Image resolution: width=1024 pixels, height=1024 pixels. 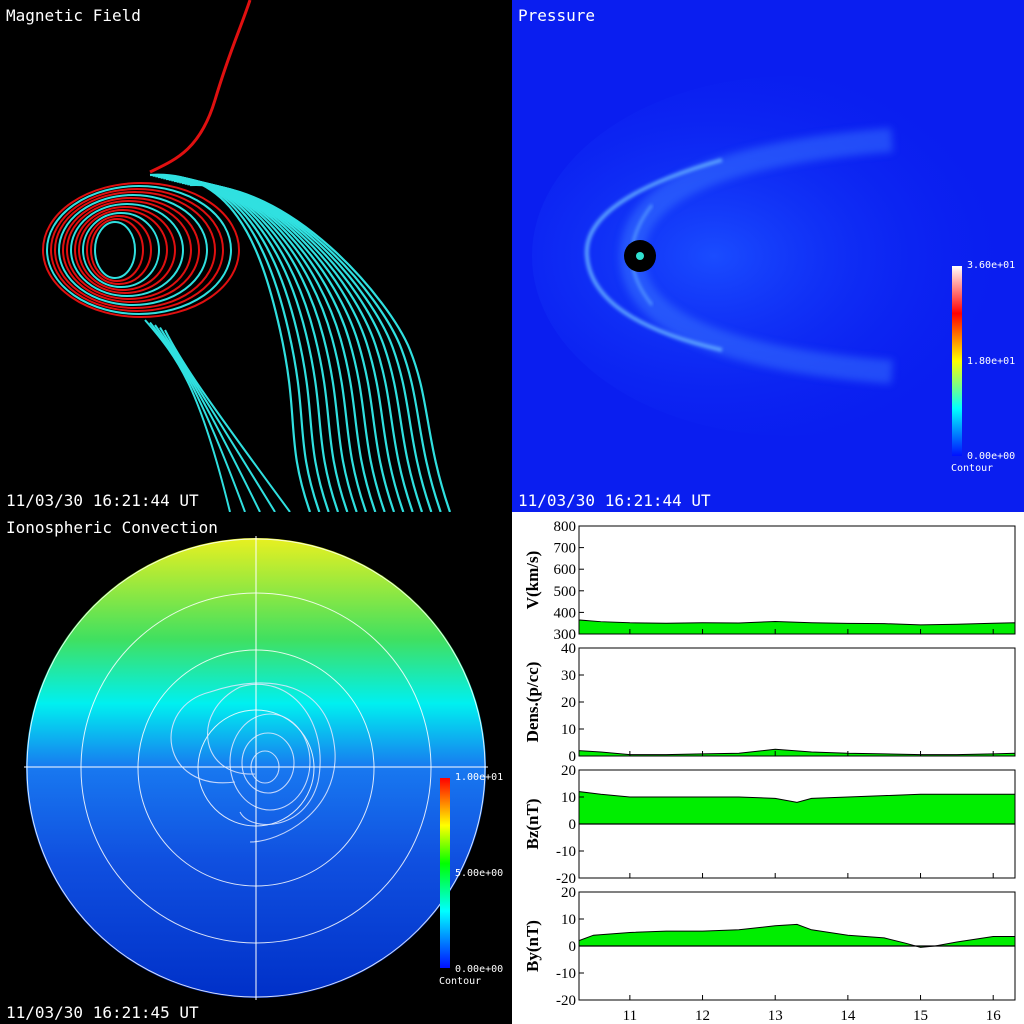 What do you see at coordinates (653, 255) in the screenshot?
I see `bow-shock-front` at bounding box center [653, 255].